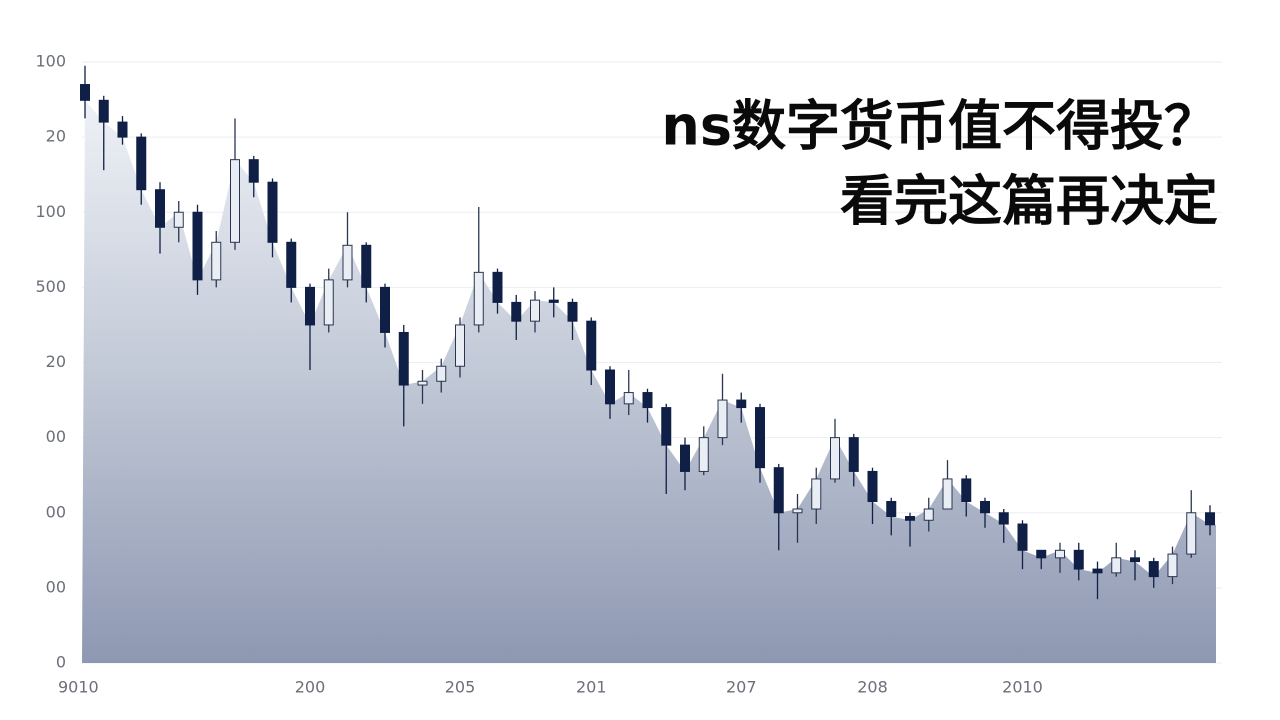 This screenshot has width=1280, height=720. I want to click on x-tick-label: 201, so click(591, 687).